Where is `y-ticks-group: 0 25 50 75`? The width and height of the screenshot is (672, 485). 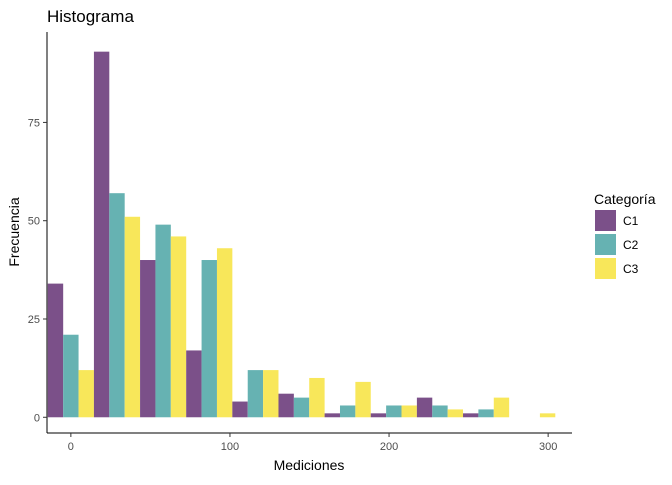 y-ticks-group: 0 25 50 75 is located at coordinates (37, 270).